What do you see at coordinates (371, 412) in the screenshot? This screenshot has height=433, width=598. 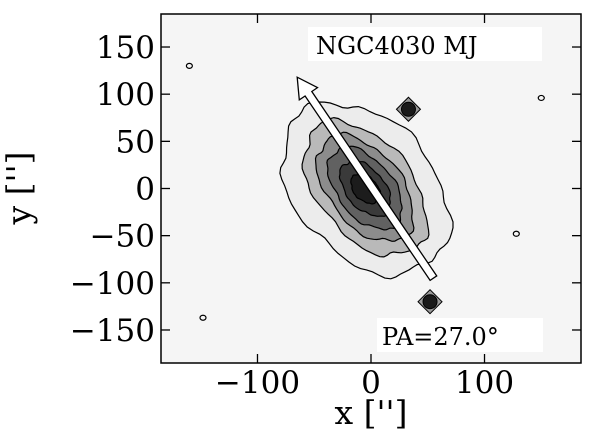 I see `x-axis-label: x ['']` at bounding box center [371, 412].